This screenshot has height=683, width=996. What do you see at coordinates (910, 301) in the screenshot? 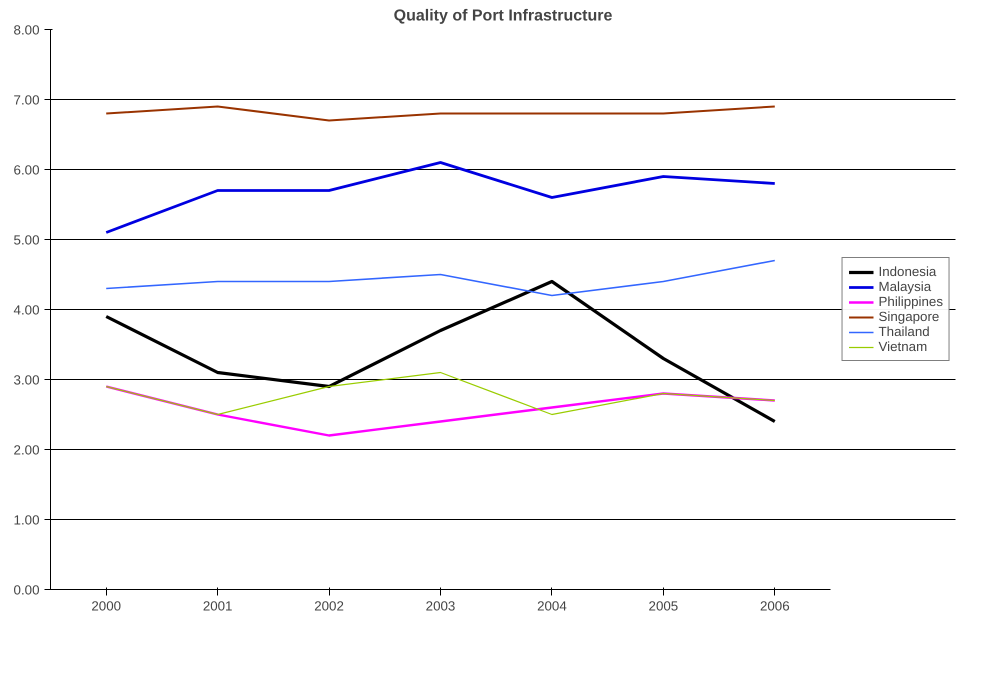
I see `legend-label: Philippines` at bounding box center [910, 301].